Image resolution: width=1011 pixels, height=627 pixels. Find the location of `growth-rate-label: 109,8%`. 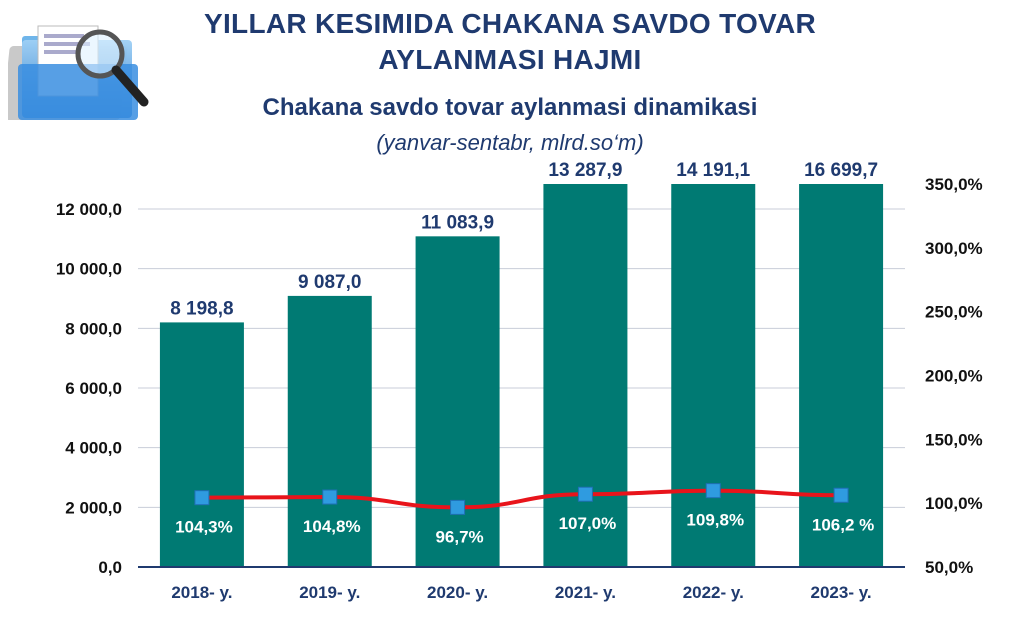

growth-rate-label: 109,8% is located at coordinates (715, 520).